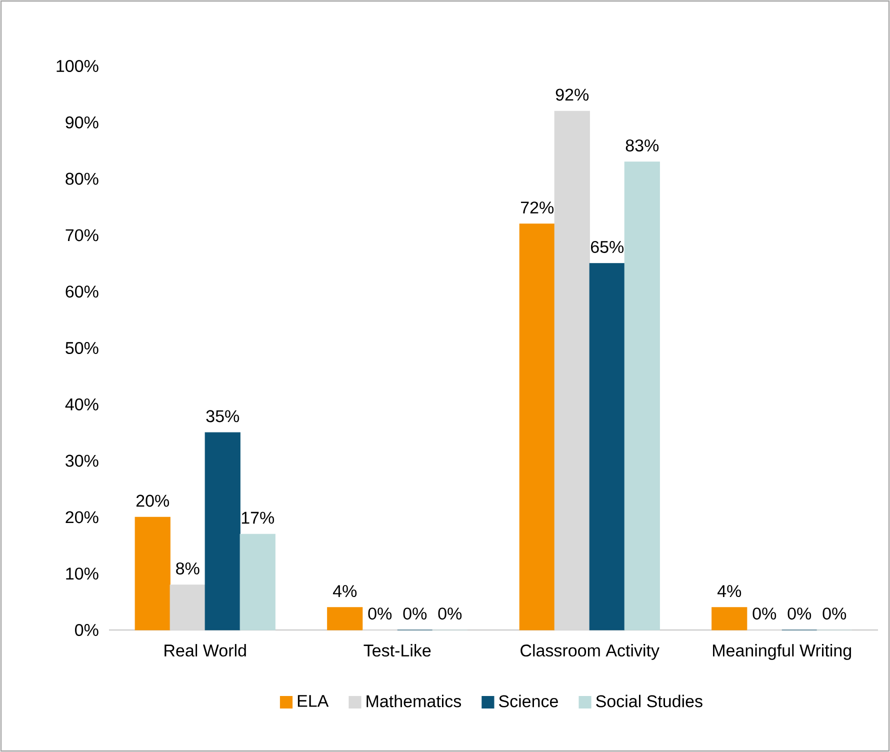  What do you see at coordinates (649, 701) in the screenshot?
I see `legend-label: Social Studies` at bounding box center [649, 701].